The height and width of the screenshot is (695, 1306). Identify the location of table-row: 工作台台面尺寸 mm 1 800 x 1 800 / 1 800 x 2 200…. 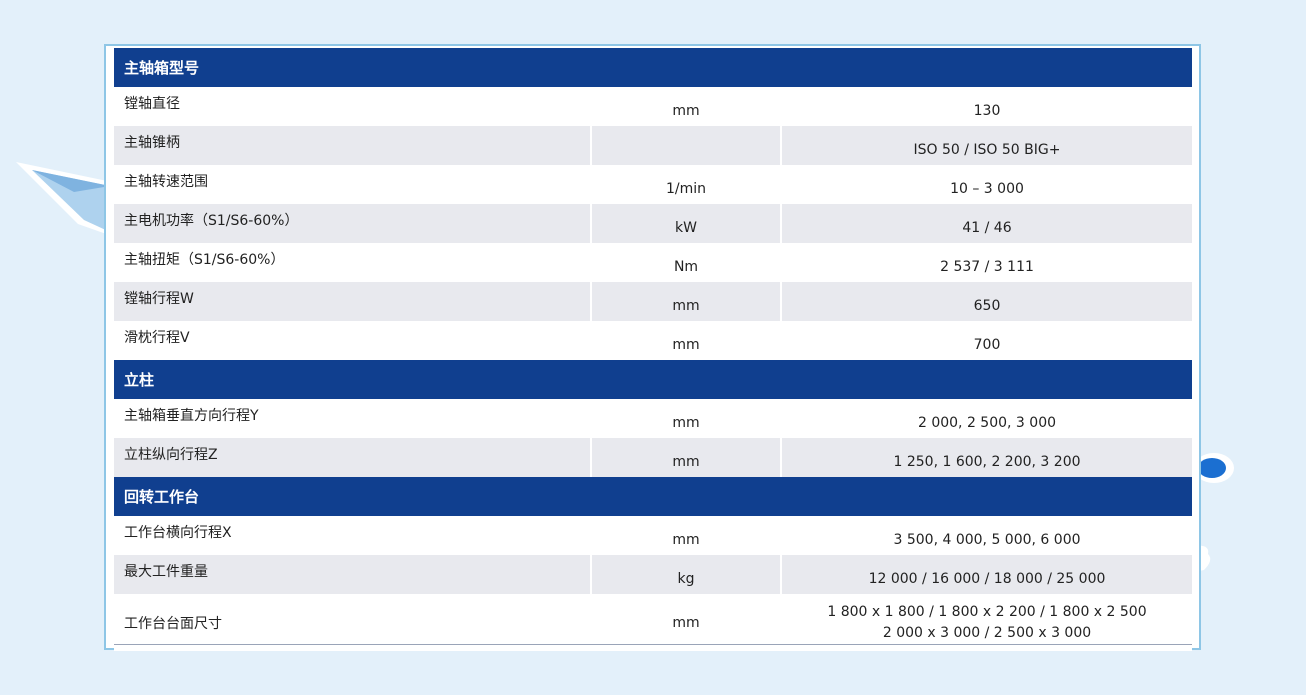
(653, 622).